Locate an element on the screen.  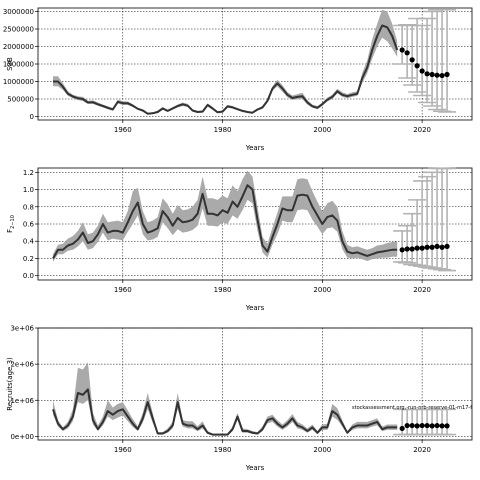
ssb-forecast-point-2023 is located at coordinates (437, 75).